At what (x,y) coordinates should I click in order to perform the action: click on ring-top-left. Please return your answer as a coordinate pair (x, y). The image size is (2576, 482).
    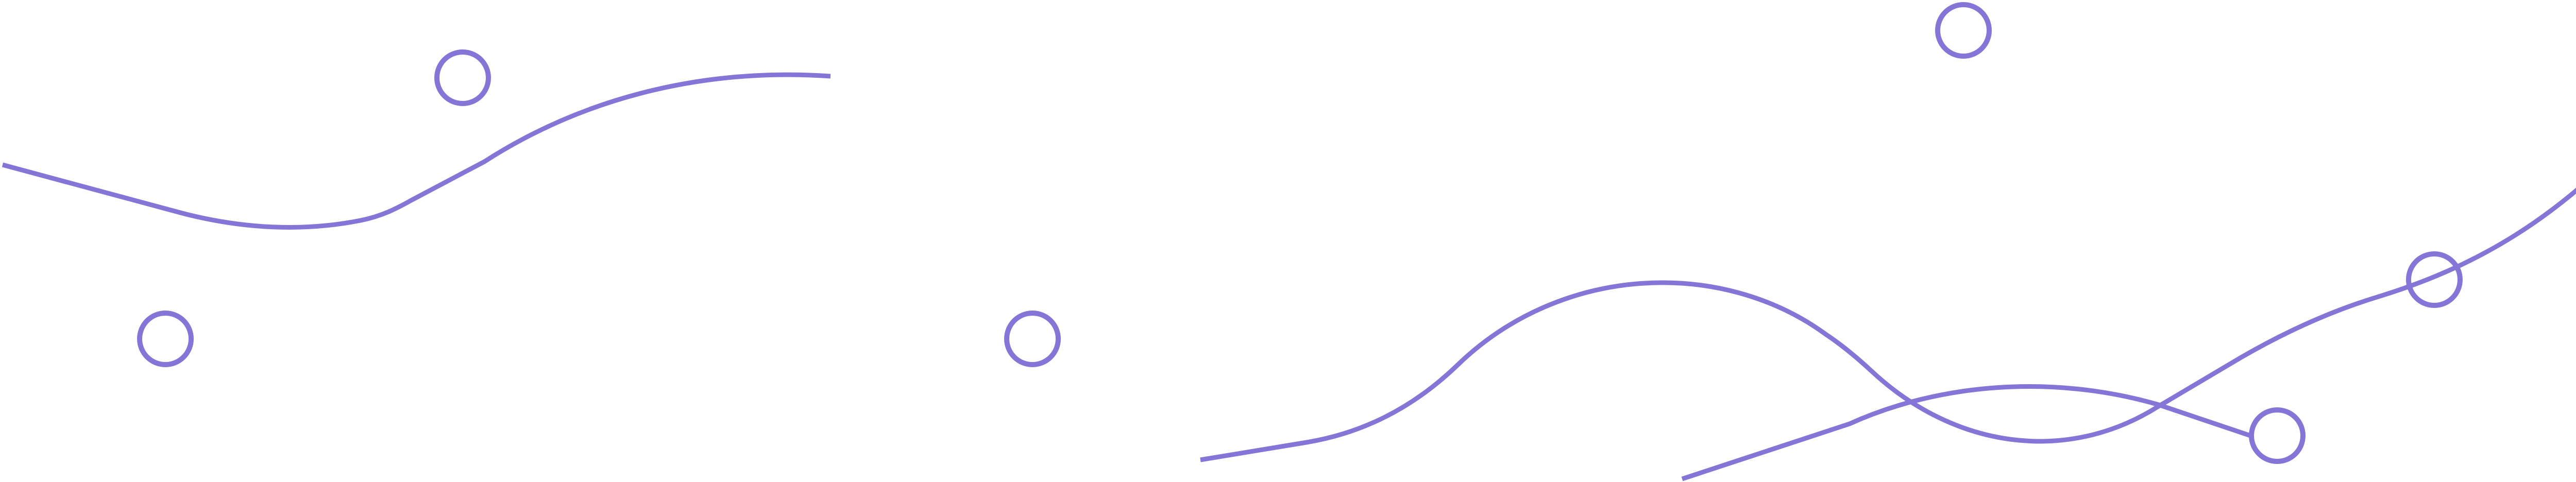
    Looking at the image, I should click on (462, 77).